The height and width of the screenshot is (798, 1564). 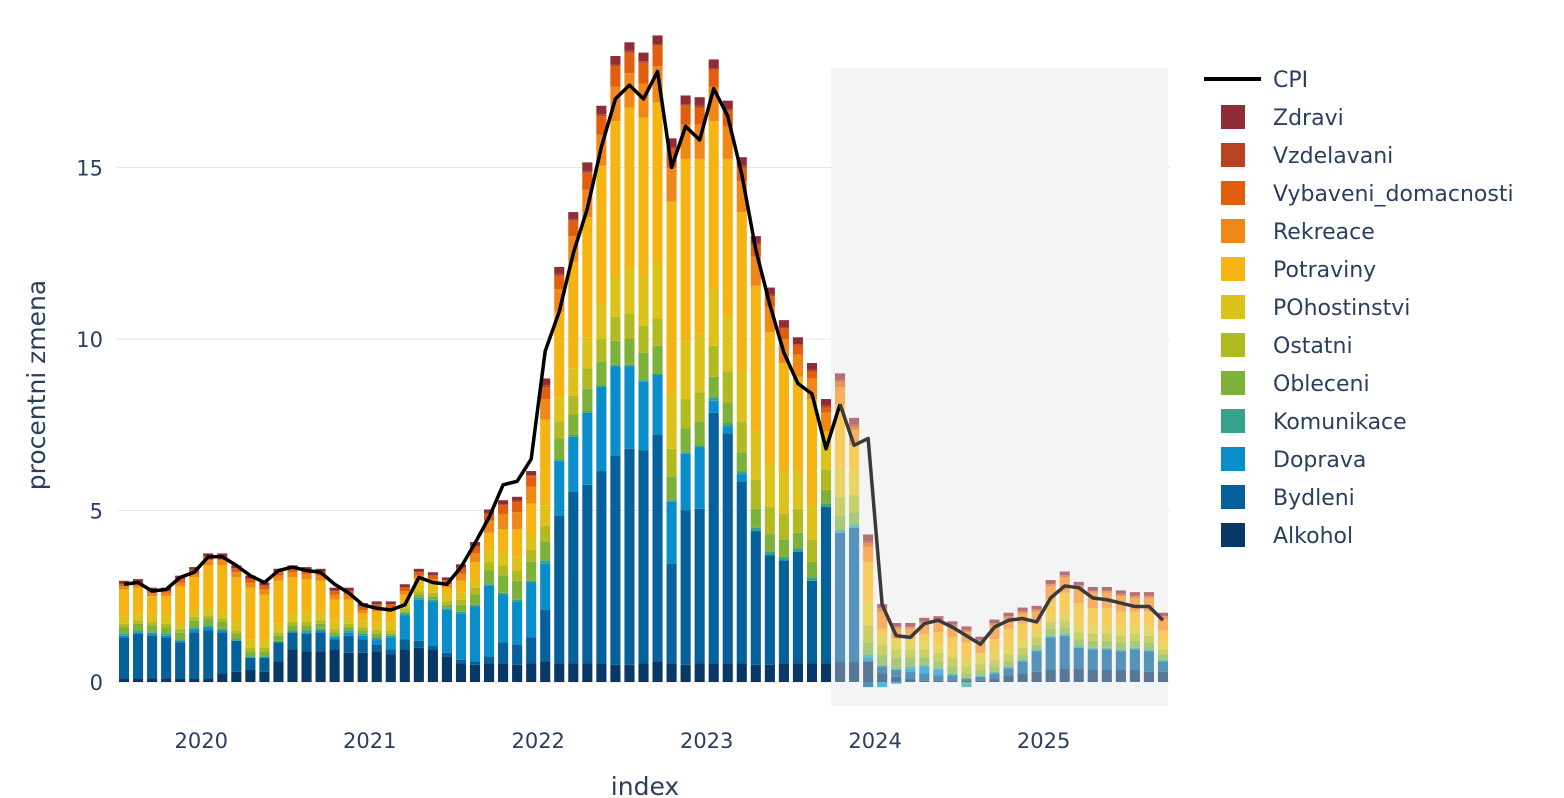 What do you see at coordinates (1307, 156) in the screenshot?
I see `legend-item-vzdelavani: Vzdelavani` at bounding box center [1307, 156].